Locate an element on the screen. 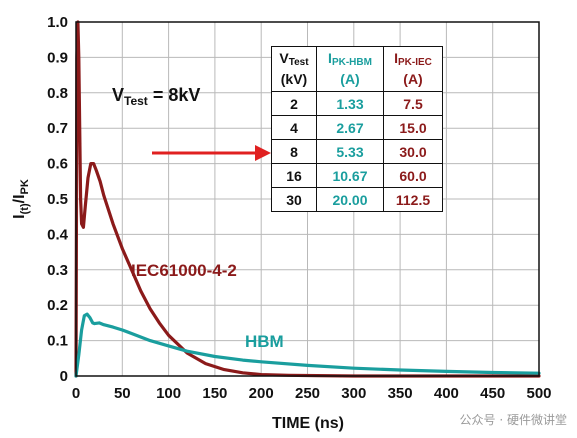 This screenshot has width=577, height=438. x-tick-label: 100 is located at coordinates (168, 393).